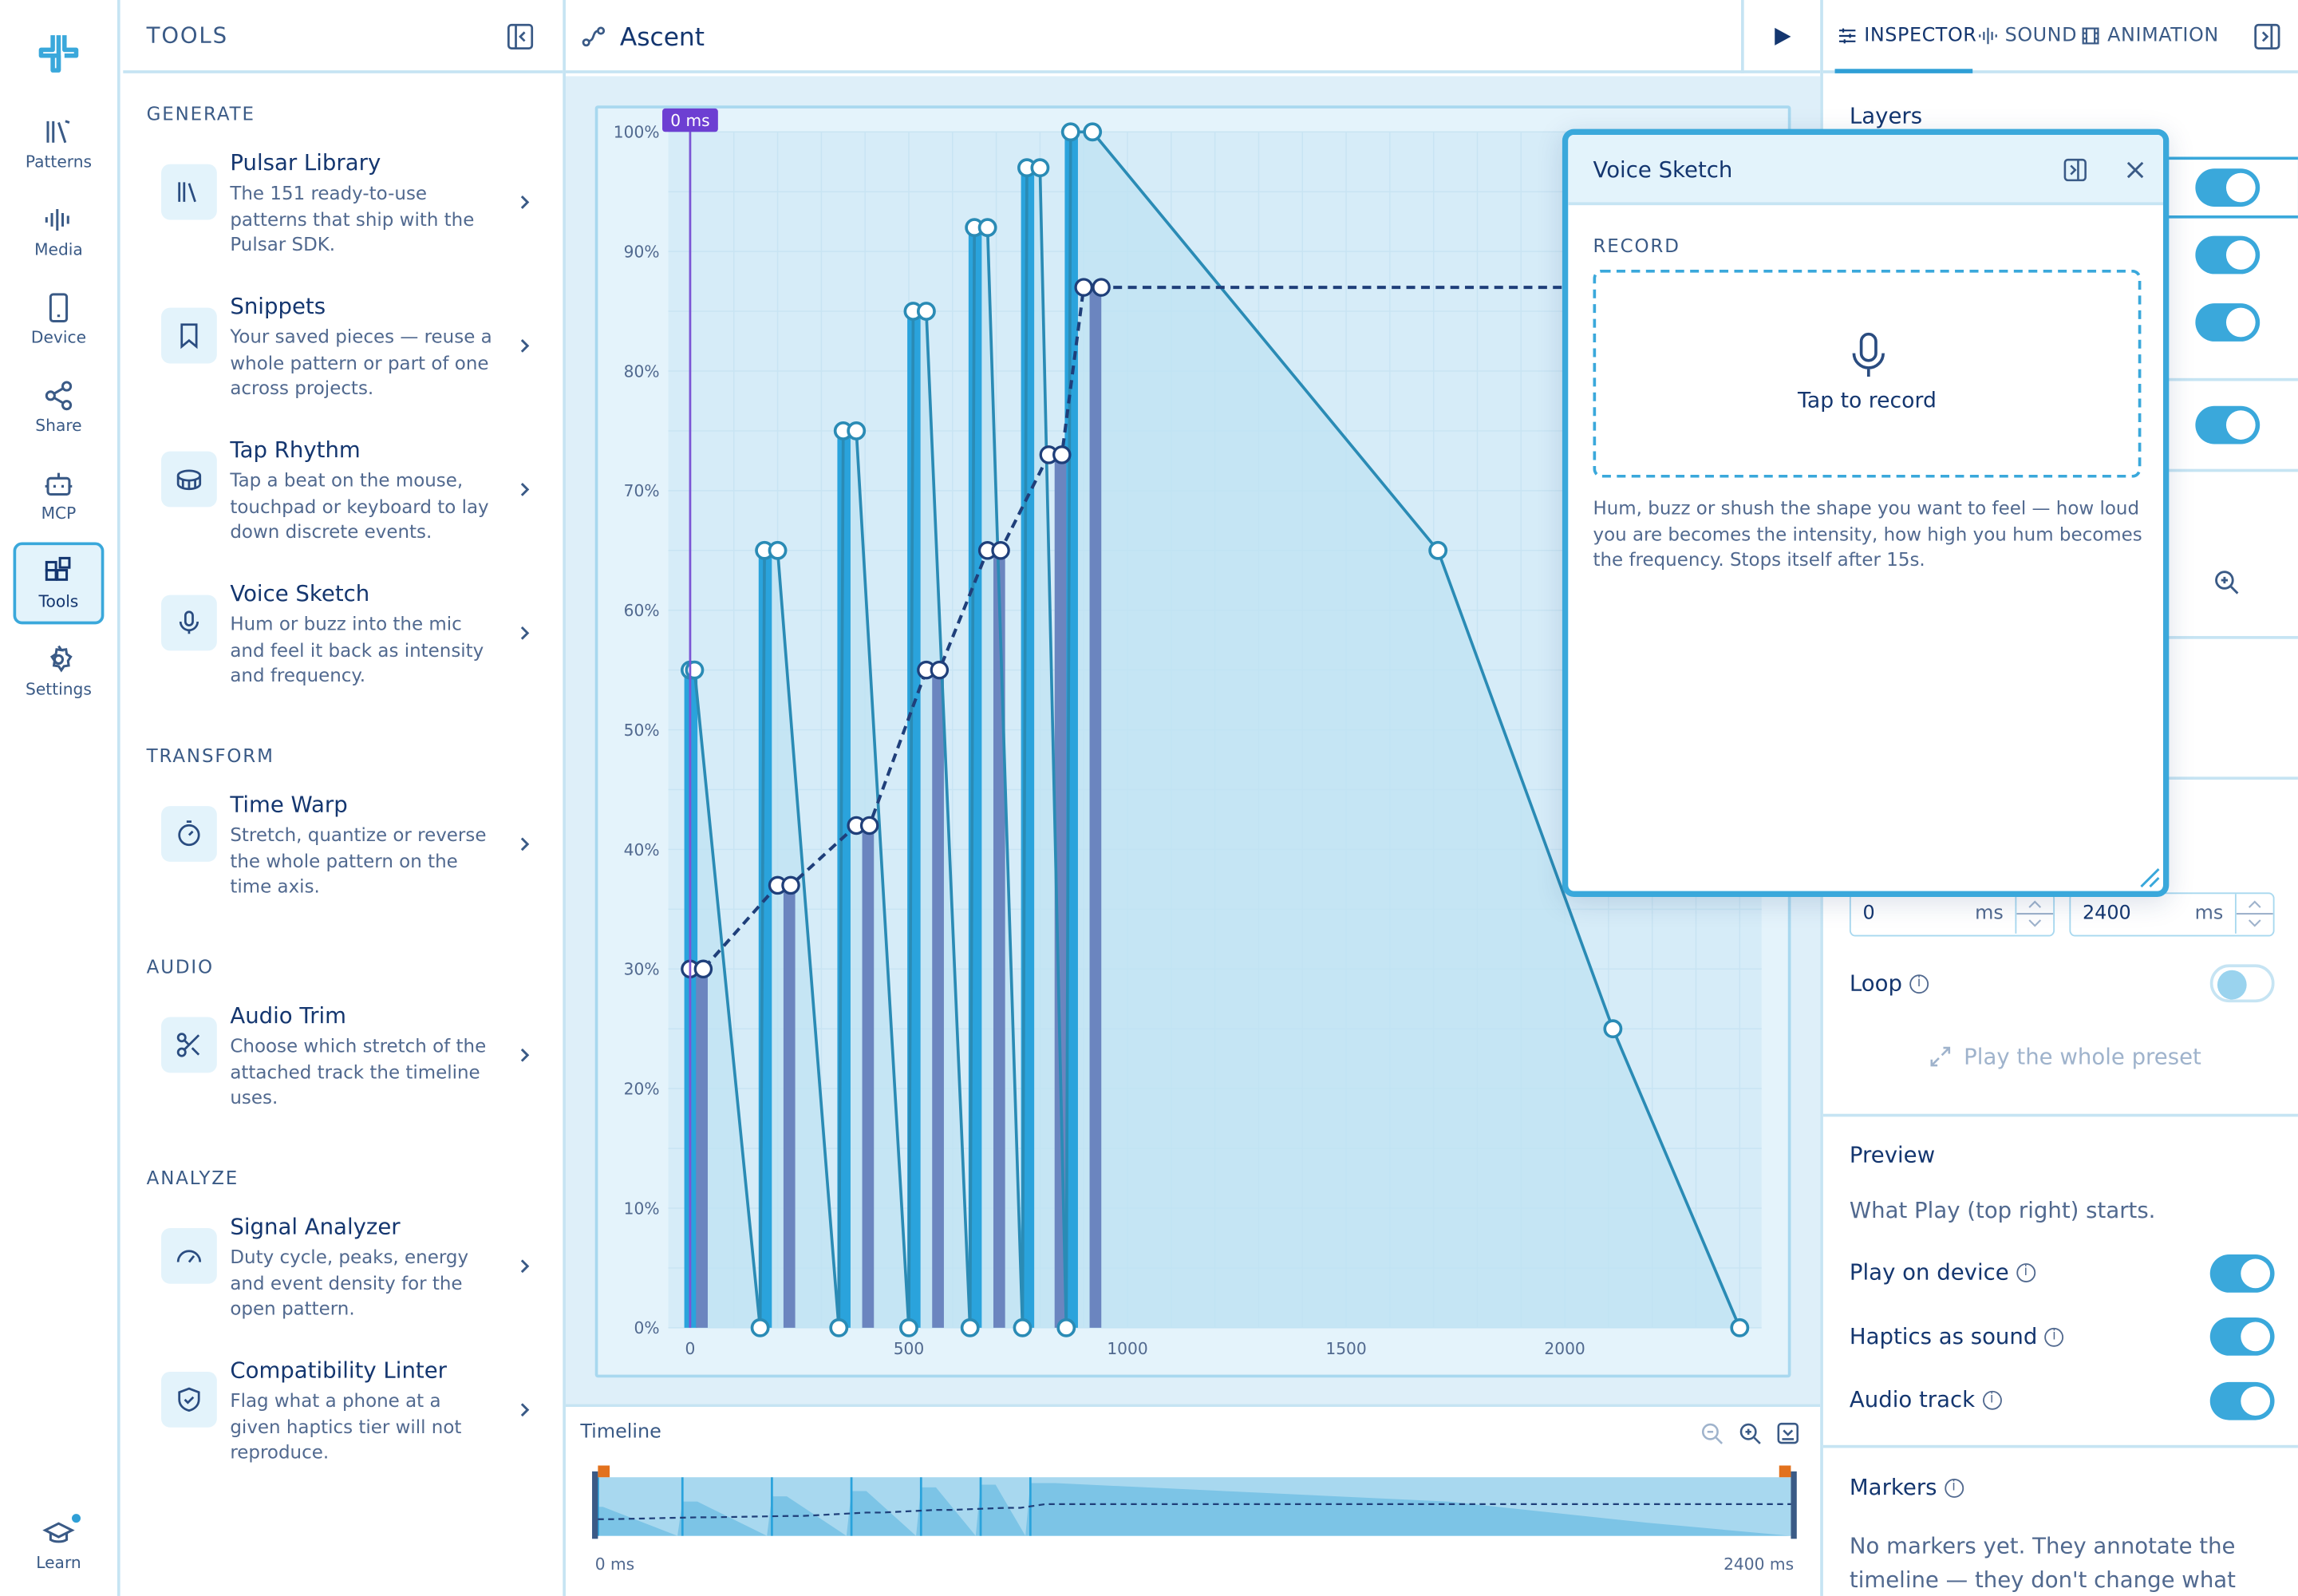  I want to click on tab-label: INSPECTOR, so click(1921, 36).